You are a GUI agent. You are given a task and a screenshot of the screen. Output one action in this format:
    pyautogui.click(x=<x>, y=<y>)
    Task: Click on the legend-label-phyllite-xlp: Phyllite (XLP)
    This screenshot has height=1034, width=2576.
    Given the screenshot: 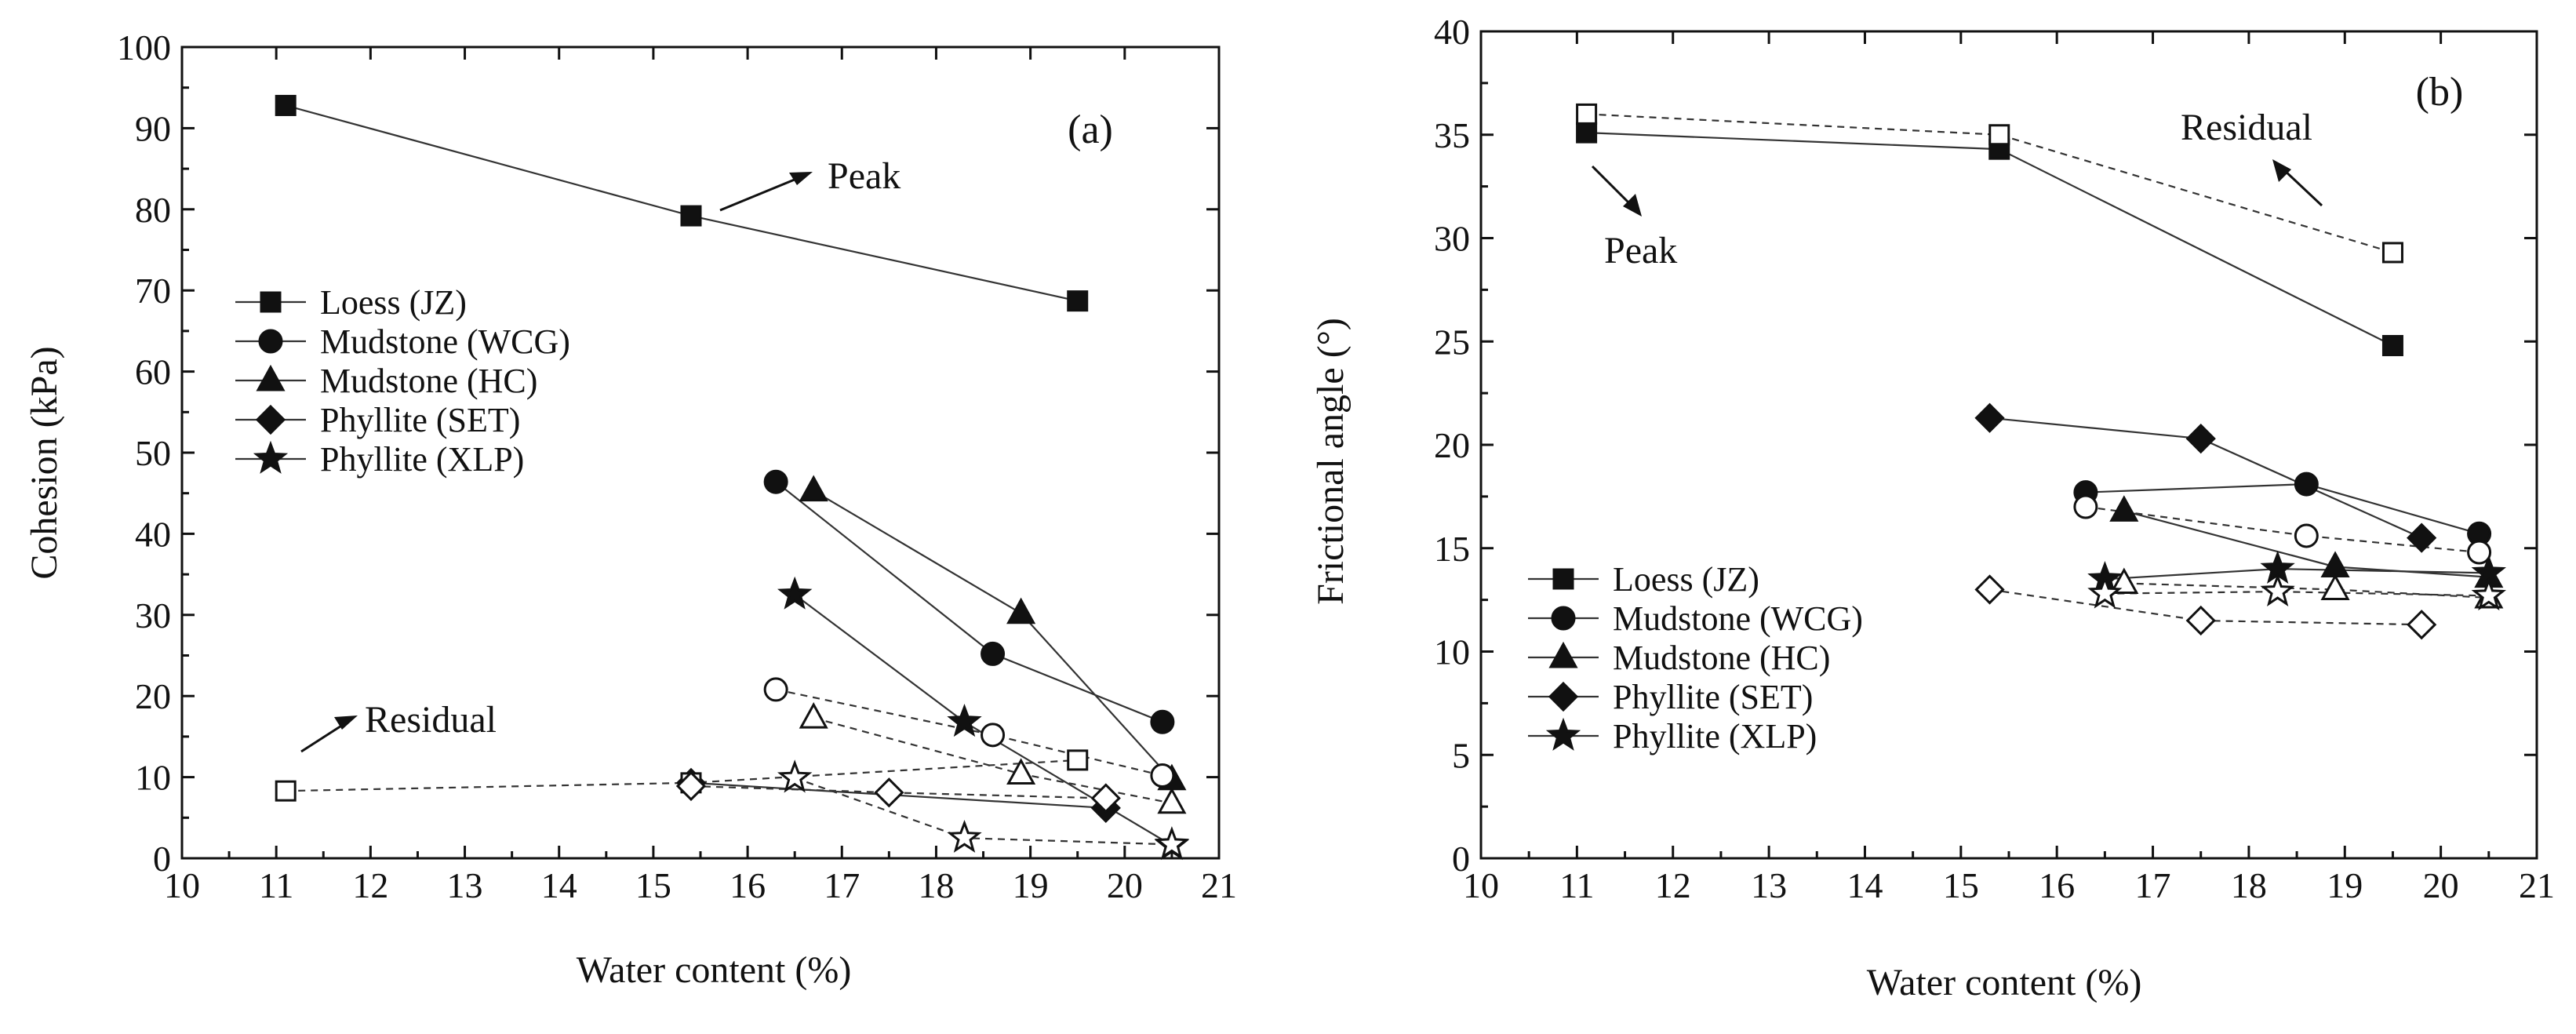 What is the action you would take?
    pyautogui.click(x=422, y=459)
    